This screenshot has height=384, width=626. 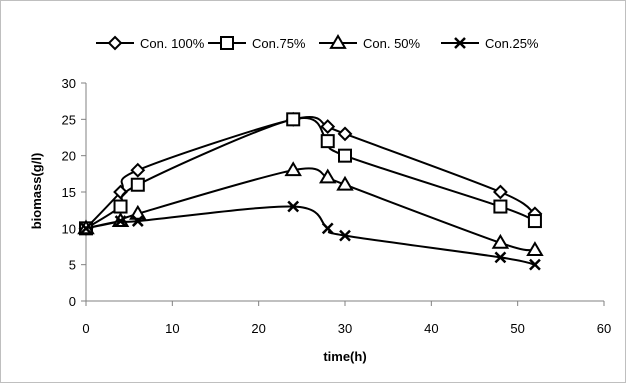 I want to click on x-tick-label: 40, so click(x=431, y=328).